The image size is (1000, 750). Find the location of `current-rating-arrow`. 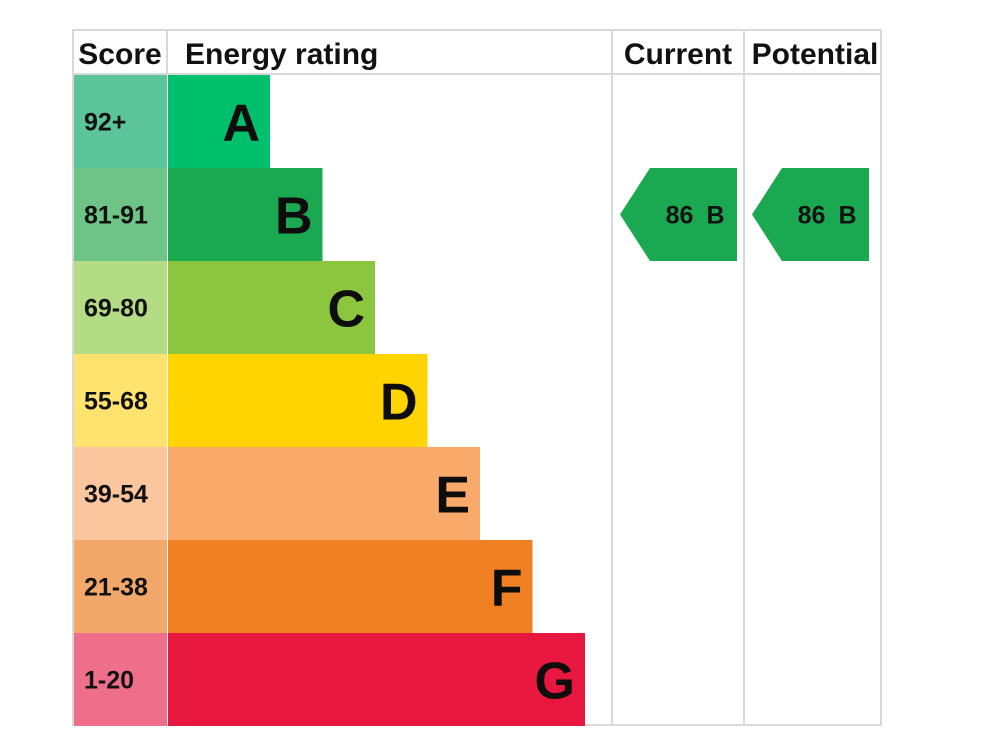

current-rating-arrow is located at coordinates (678, 214).